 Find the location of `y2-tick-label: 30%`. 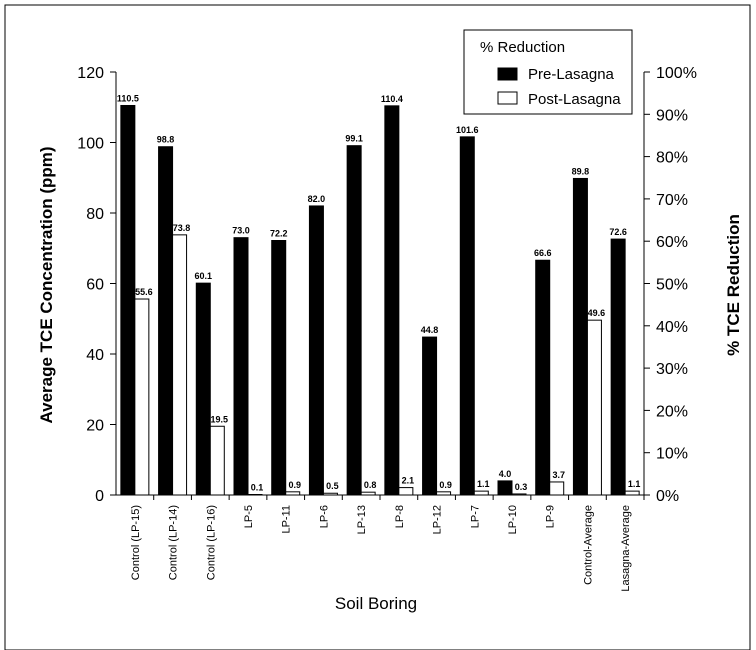

y2-tick-label: 30% is located at coordinates (672, 369).